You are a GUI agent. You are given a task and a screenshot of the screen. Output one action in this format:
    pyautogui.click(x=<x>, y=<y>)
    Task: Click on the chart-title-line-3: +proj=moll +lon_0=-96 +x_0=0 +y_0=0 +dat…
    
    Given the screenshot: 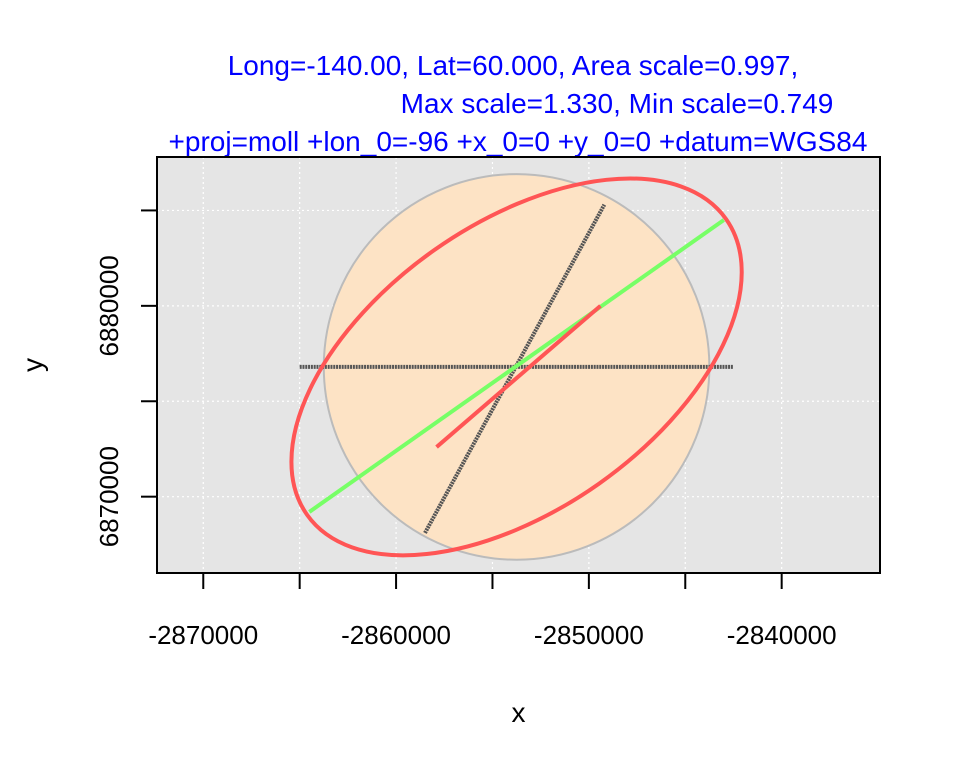 What is the action you would take?
    pyautogui.click(x=518, y=141)
    